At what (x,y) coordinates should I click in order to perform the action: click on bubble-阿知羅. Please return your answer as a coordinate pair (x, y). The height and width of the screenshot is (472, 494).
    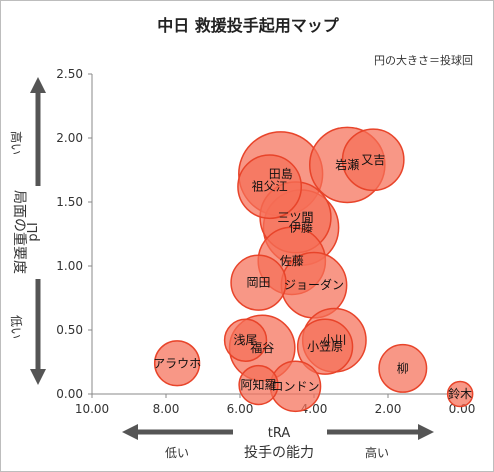
    Looking at the image, I should click on (258, 385).